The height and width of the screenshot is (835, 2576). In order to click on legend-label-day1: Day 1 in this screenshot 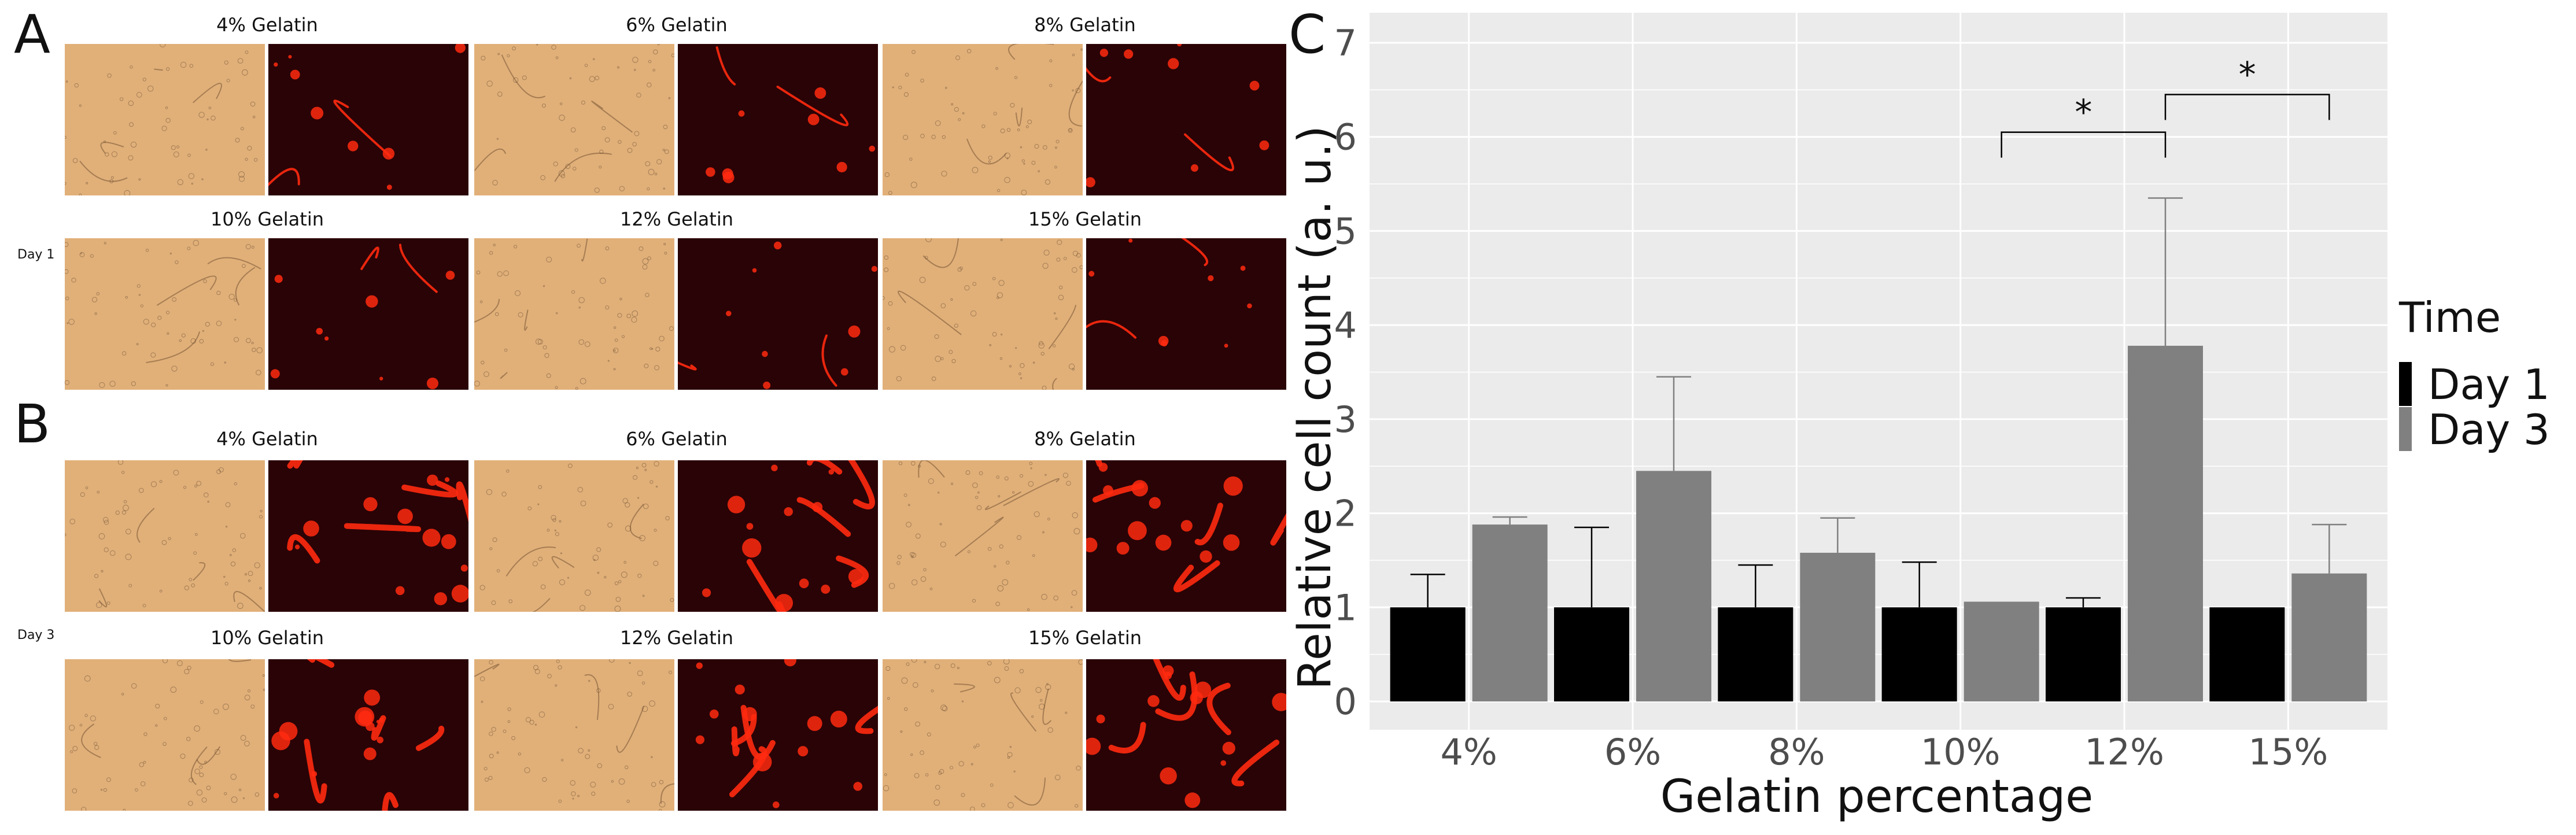, I will do `click(2489, 384)`.